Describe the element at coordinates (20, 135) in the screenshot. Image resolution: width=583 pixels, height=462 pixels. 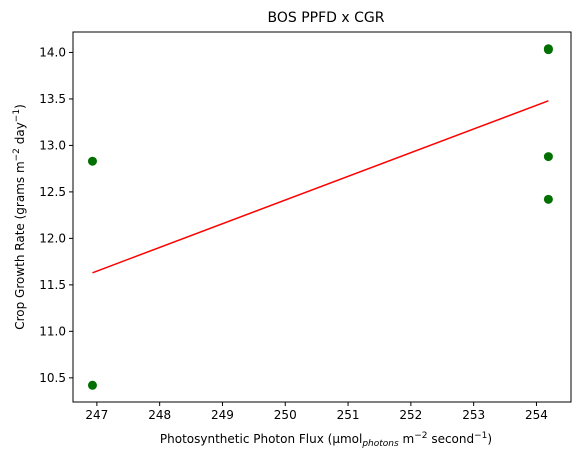
I see `y-axis-label-mid: day` at that location.